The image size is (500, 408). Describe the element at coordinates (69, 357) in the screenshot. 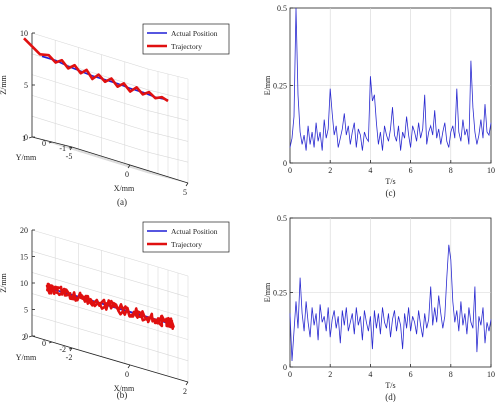

I see `x-tick-label: -2` at that location.